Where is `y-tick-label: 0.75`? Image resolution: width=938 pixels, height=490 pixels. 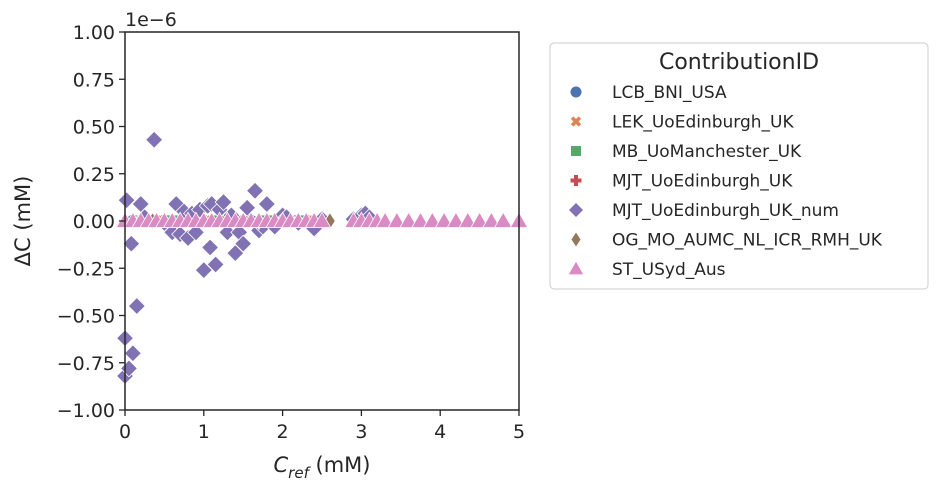 y-tick-label: 0.75 is located at coordinates (94, 80).